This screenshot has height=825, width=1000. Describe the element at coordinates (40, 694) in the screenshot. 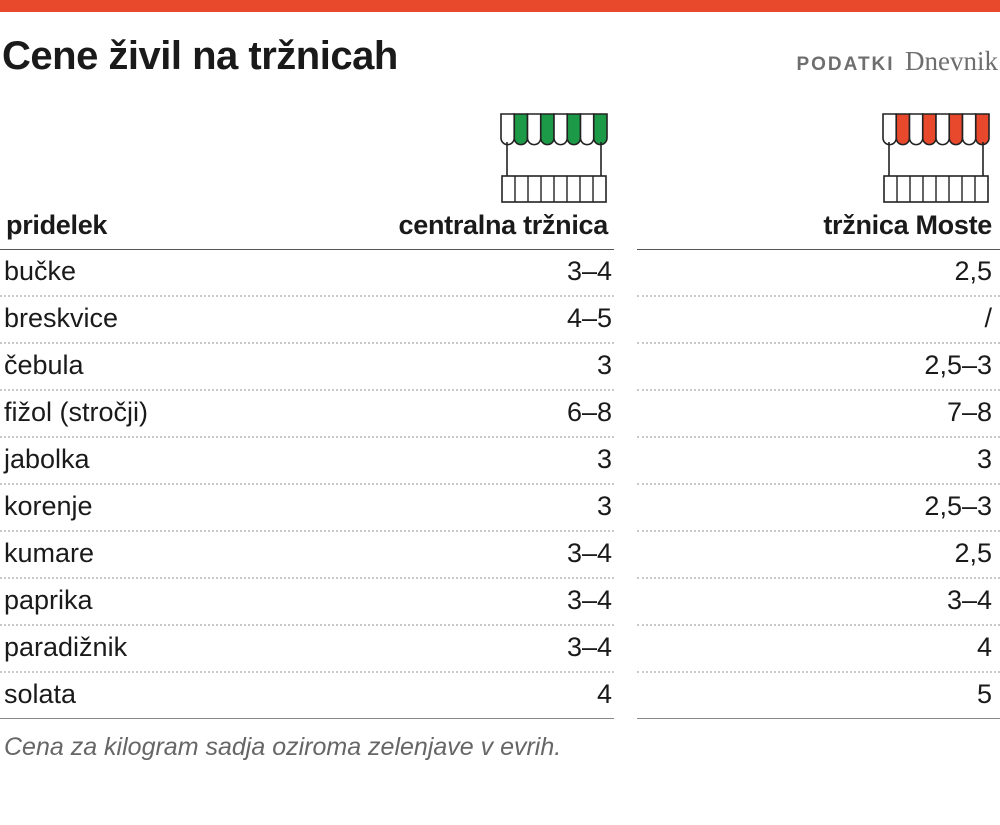

I see `cell-crop: solata` at that location.